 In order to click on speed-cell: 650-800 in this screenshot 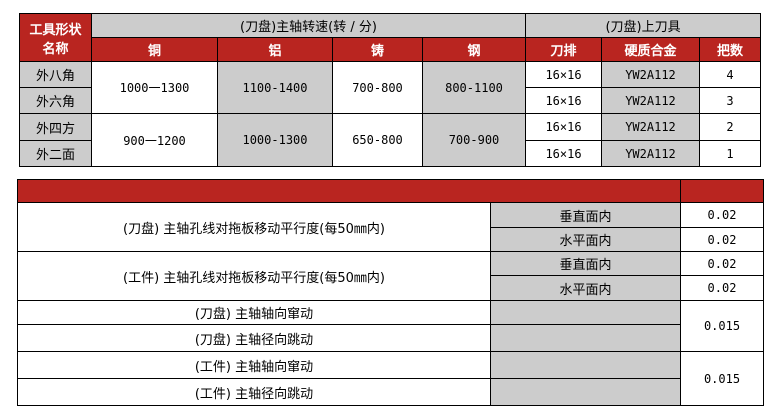, I will do `click(377, 140)`.